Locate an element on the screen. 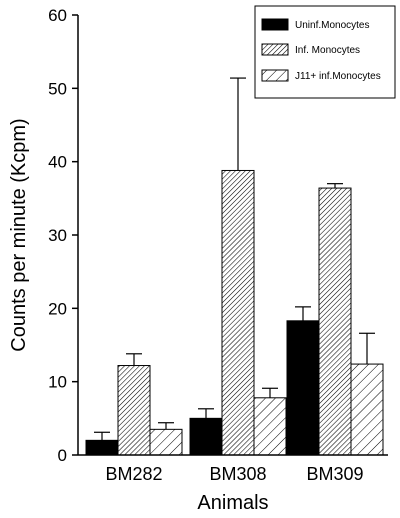 This screenshot has height=518, width=400. legend-swatch-uninf is located at coordinates (275, 24).